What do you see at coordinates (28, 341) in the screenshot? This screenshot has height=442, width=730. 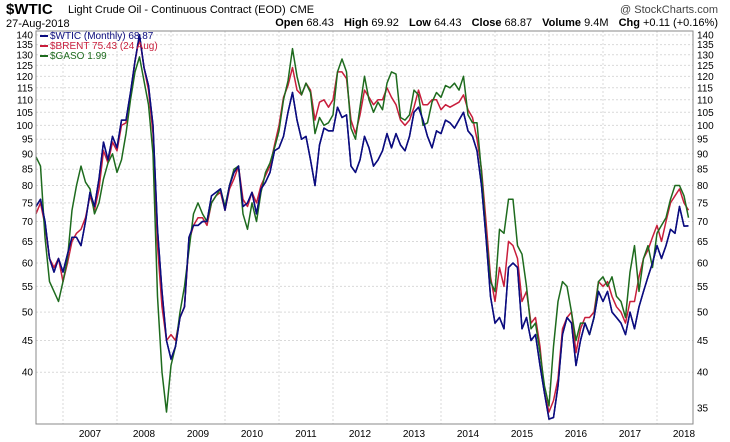 I see `y-tick-label-left: 45` at bounding box center [28, 341].